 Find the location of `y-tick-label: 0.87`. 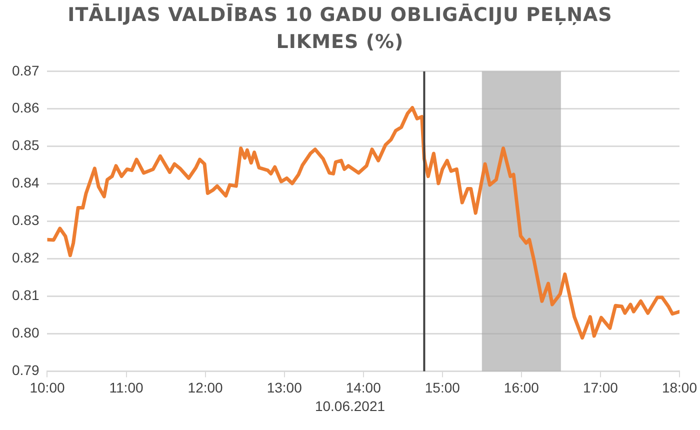

y-tick-label: 0.87 is located at coordinates (26, 70).